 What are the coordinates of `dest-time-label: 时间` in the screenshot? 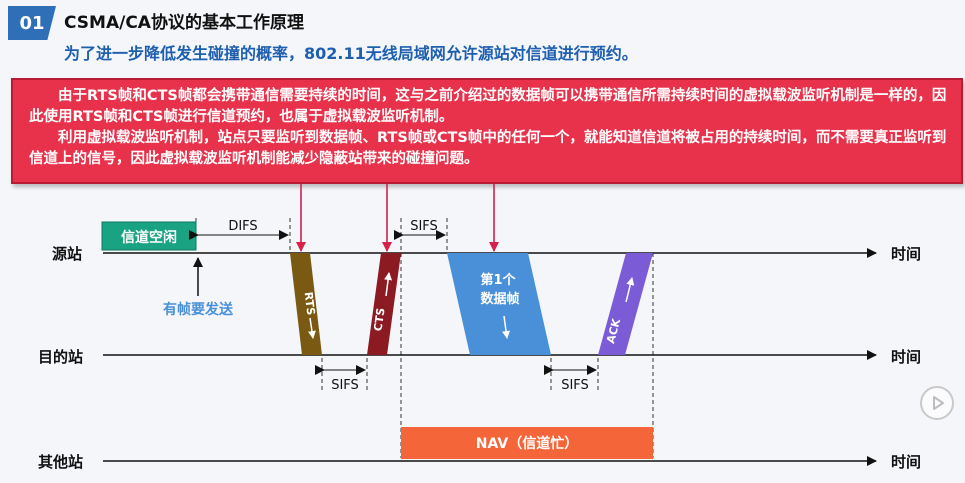 It's located at (906, 357).